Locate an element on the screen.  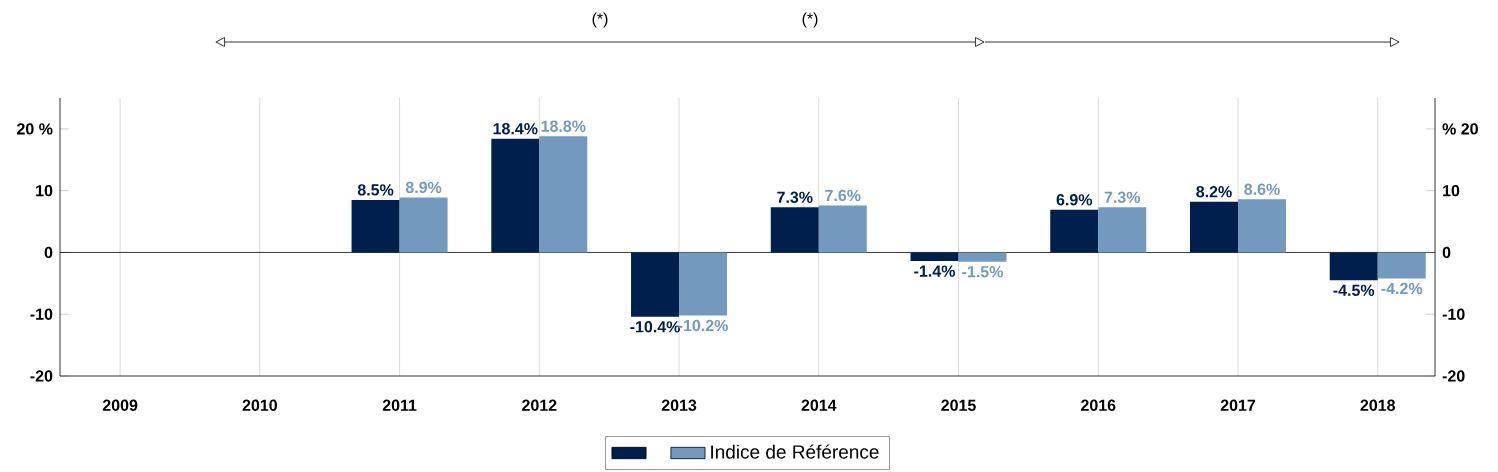
data-label: 8.9% is located at coordinates (423, 187).